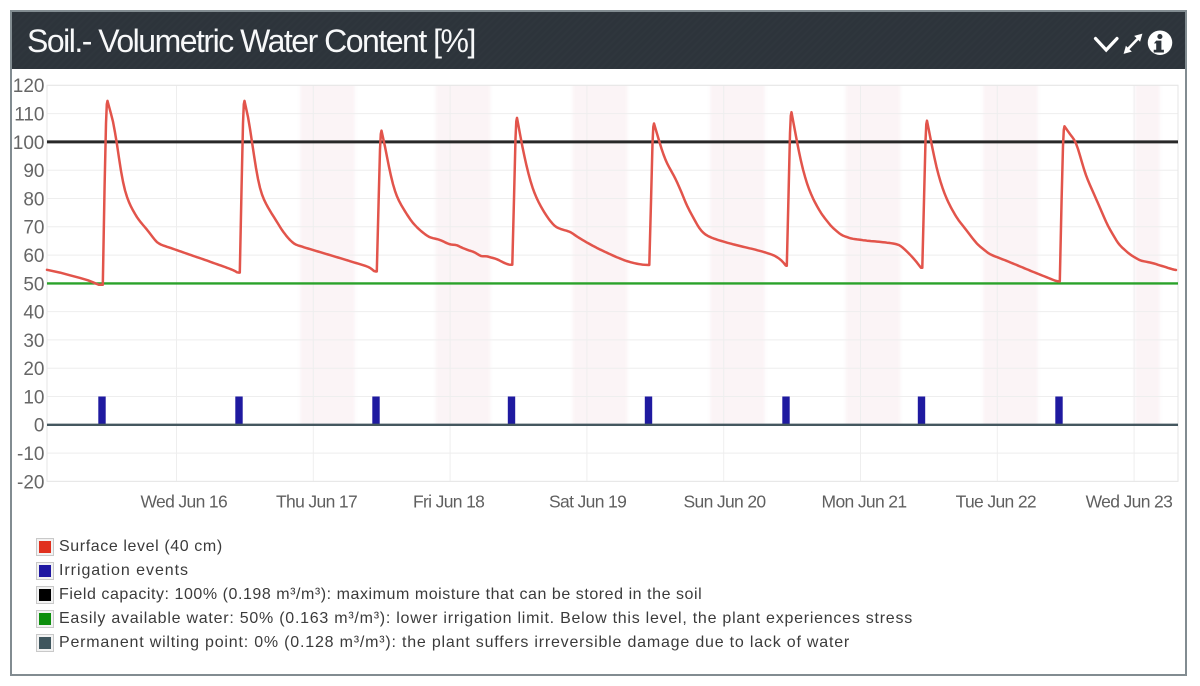 The width and height of the screenshot is (1200, 686). I want to click on svg-text: 120, so click(29, 86).